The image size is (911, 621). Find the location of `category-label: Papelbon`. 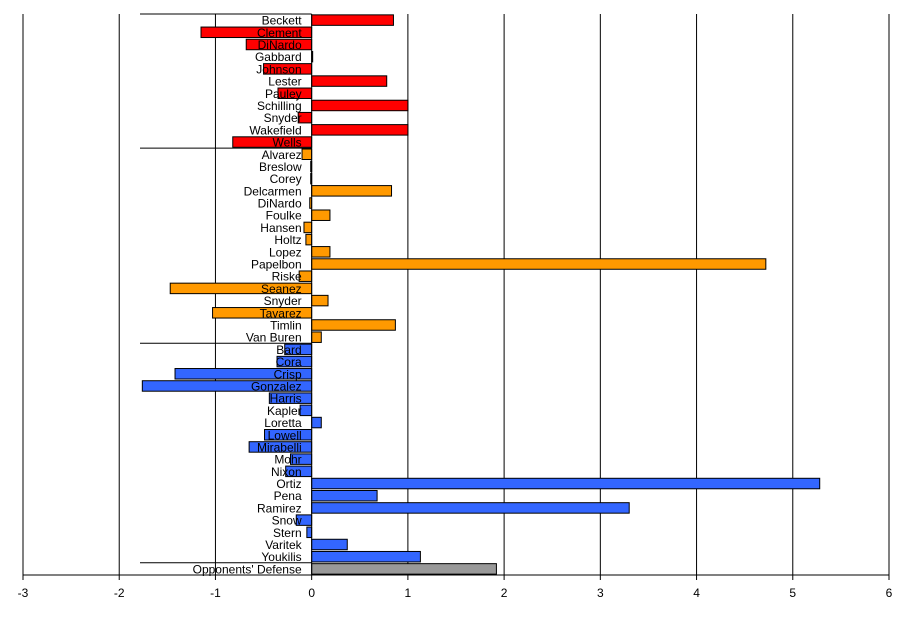

category-label: Papelbon is located at coordinates (276, 265).